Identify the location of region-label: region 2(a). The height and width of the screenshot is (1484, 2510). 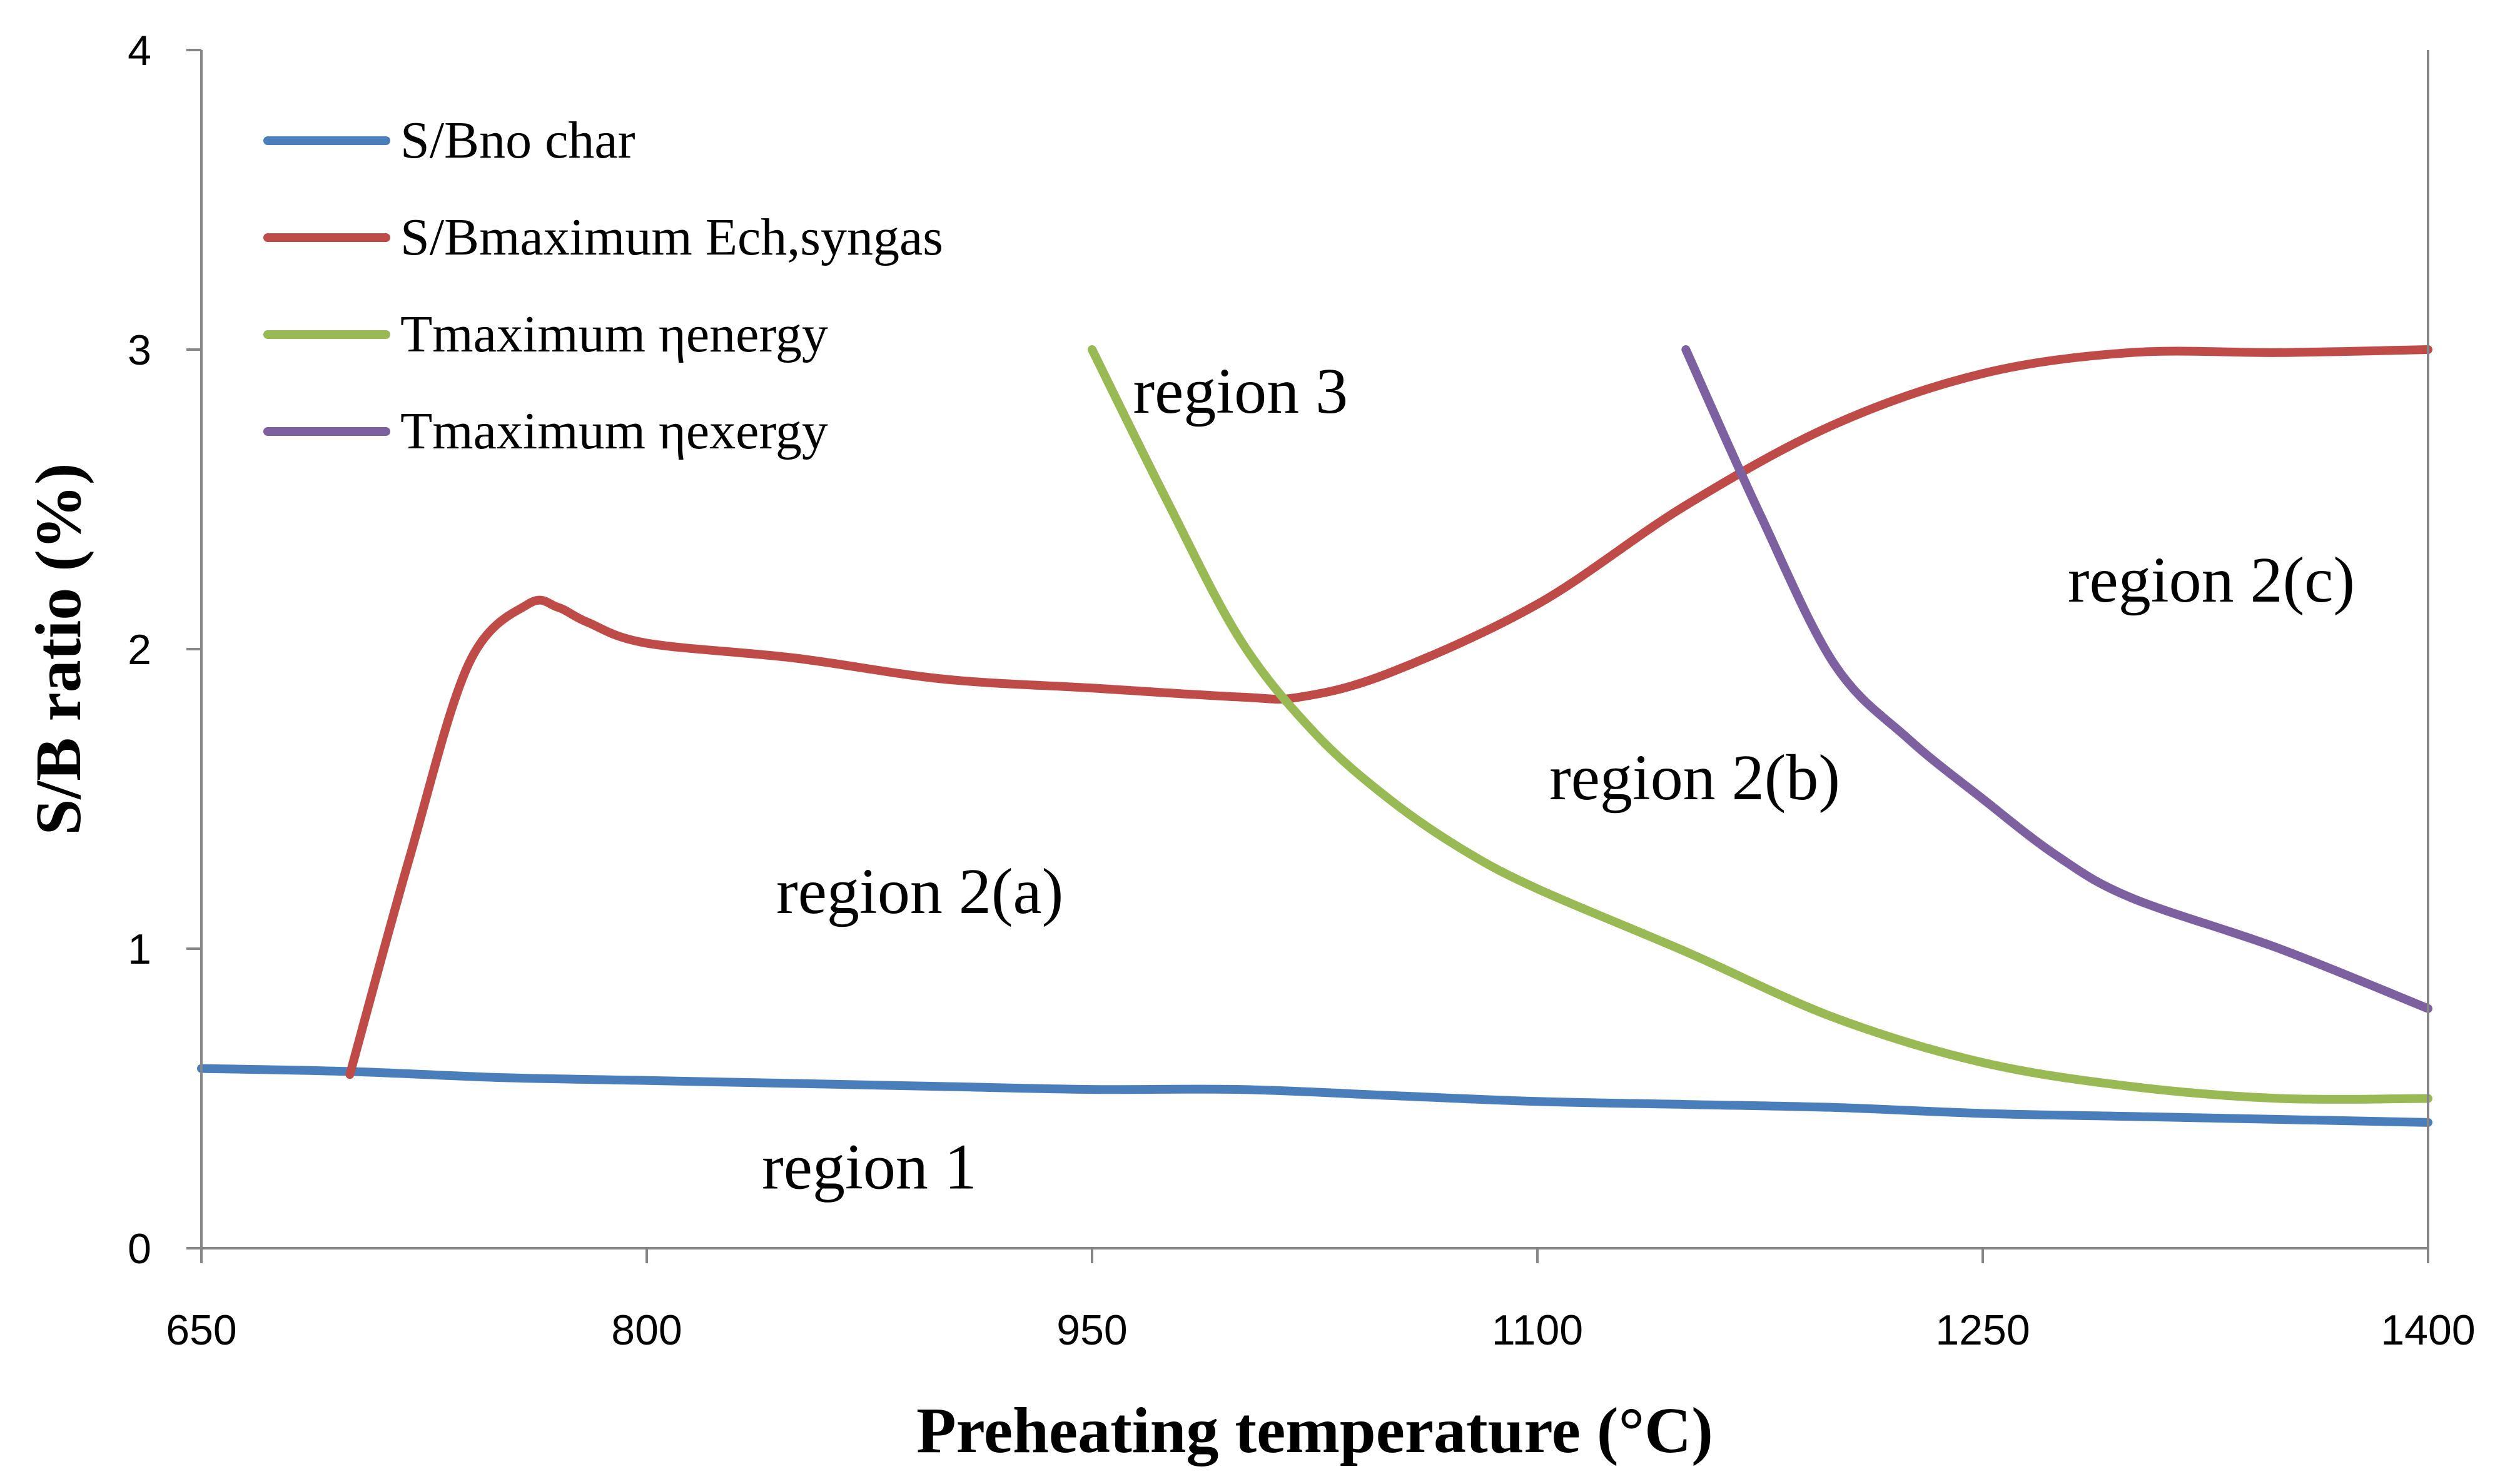
(920, 892).